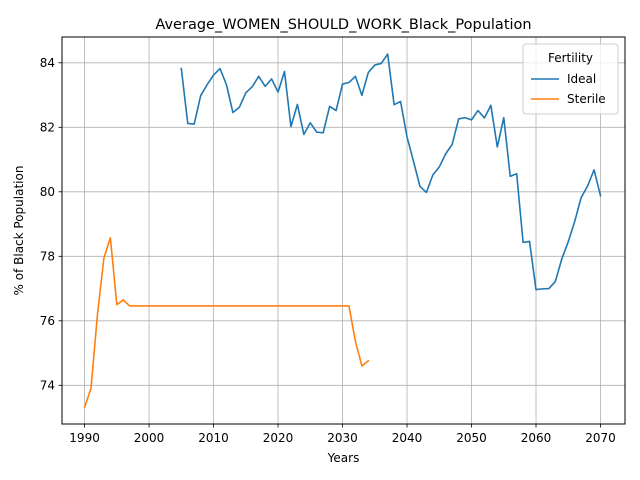 Image resolution: width=640 pixels, height=480 pixels. Describe the element at coordinates (51, 224) in the screenshot. I see `y-axis-ticks: 74 76 78 80 82 84` at that location.